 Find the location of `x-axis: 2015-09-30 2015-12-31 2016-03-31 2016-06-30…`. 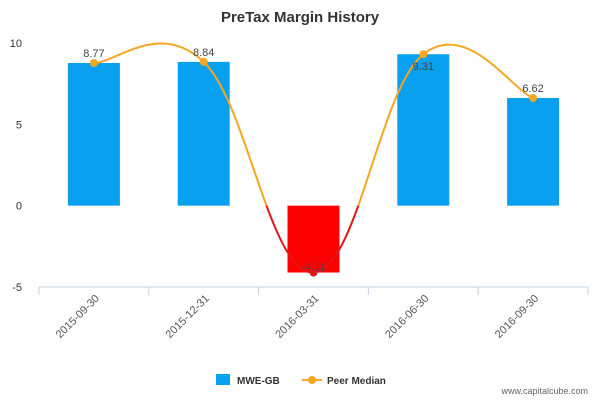

x-axis: 2015-09-30 2015-12-31 2016-03-31 2016-06-30… is located at coordinates (313, 313).